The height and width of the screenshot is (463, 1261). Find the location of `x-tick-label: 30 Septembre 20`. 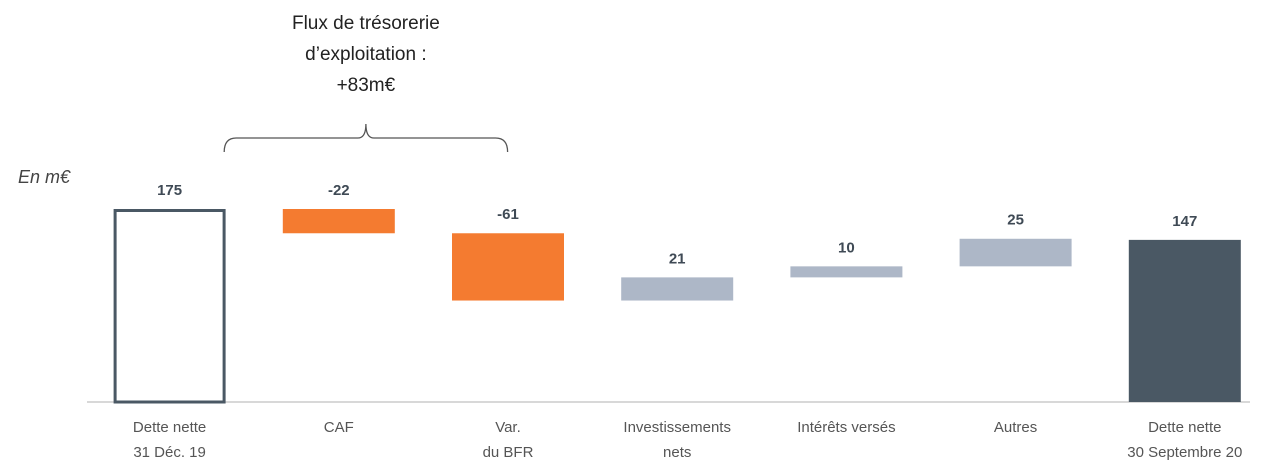

x-tick-label: 30 Septembre 20 is located at coordinates (1184, 452).